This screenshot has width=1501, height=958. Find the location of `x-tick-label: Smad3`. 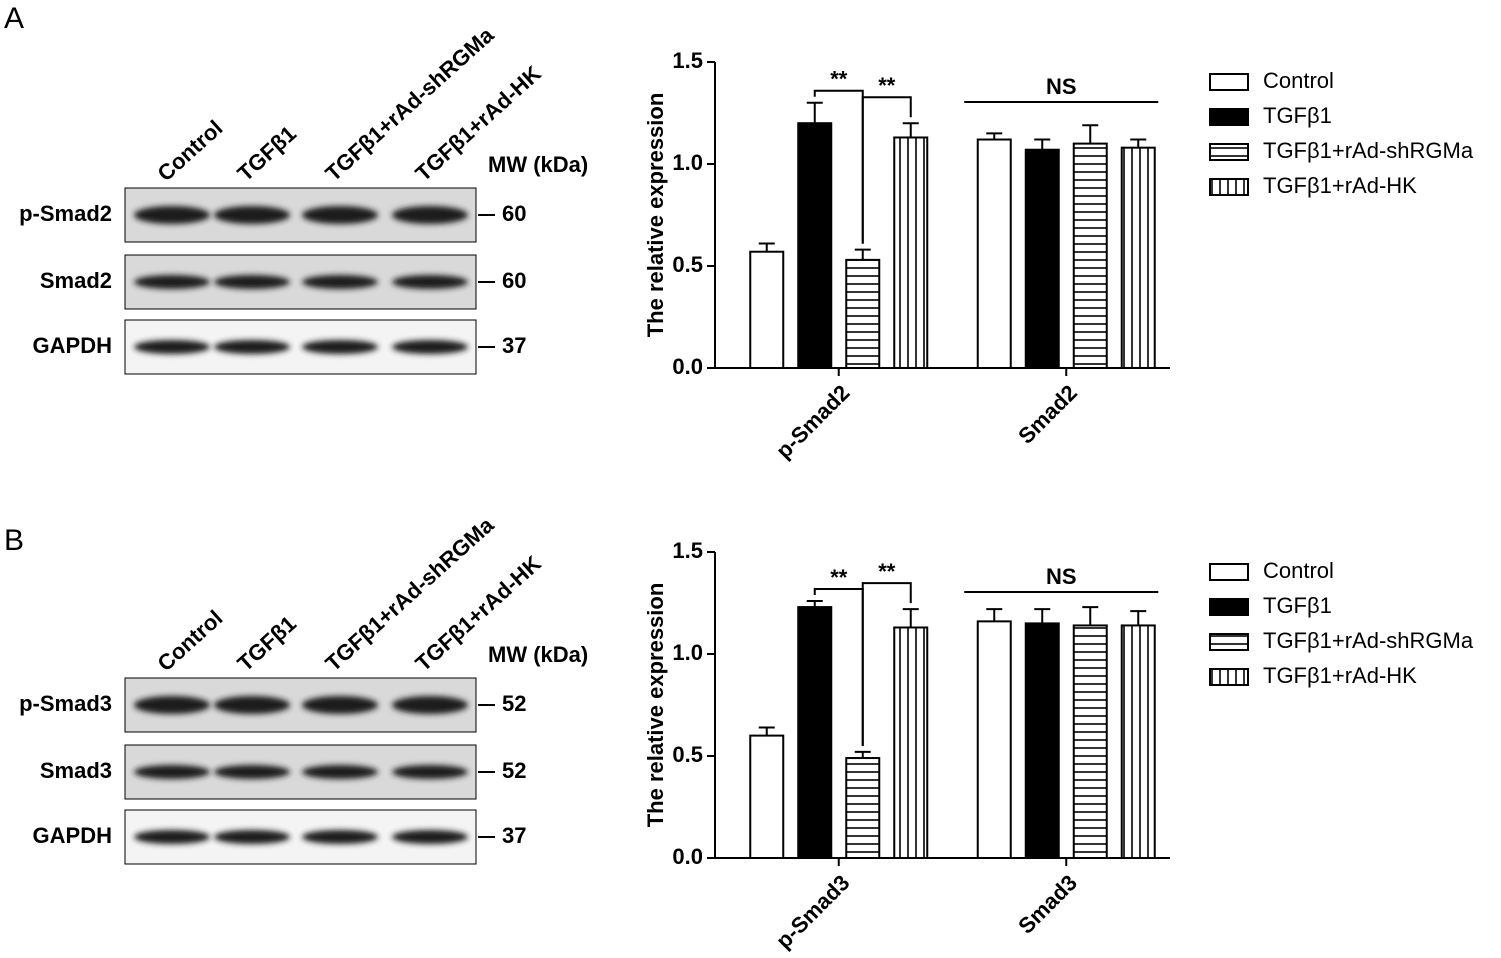

x-tick-label: Smad3 is located at coordinates (1047, 904).